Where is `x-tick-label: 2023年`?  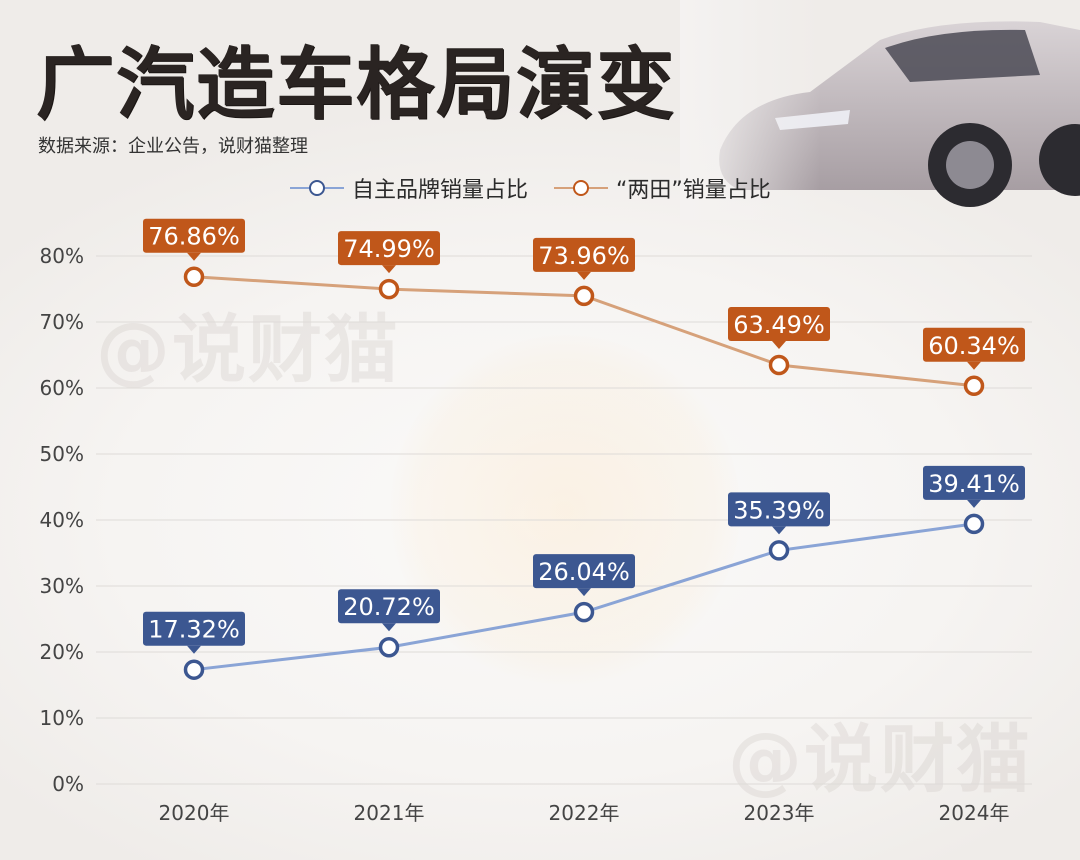
x-tick-label: 2023年 is located at coordinates (779, 813).